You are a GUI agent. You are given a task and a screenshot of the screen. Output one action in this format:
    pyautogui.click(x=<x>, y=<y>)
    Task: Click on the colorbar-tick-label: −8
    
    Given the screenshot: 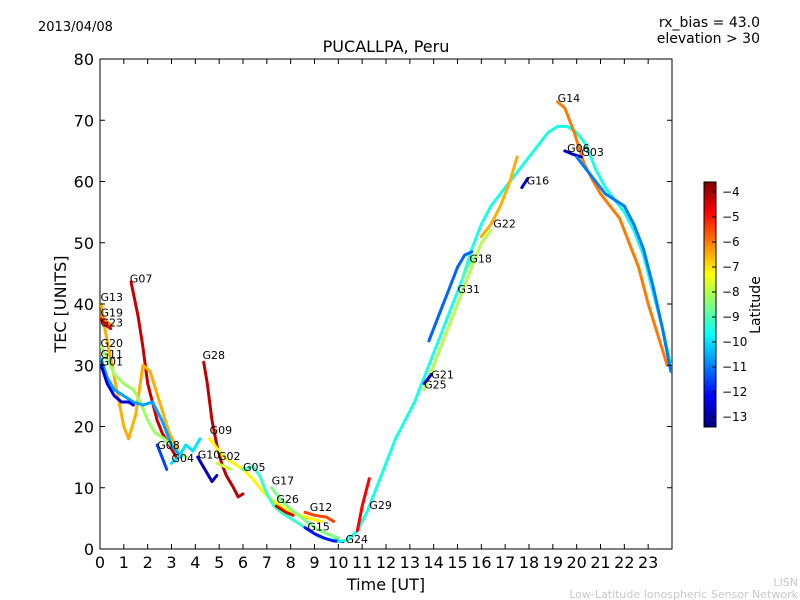 What is the action you would take?
    pyautogui.click(x=731, y=292)
    